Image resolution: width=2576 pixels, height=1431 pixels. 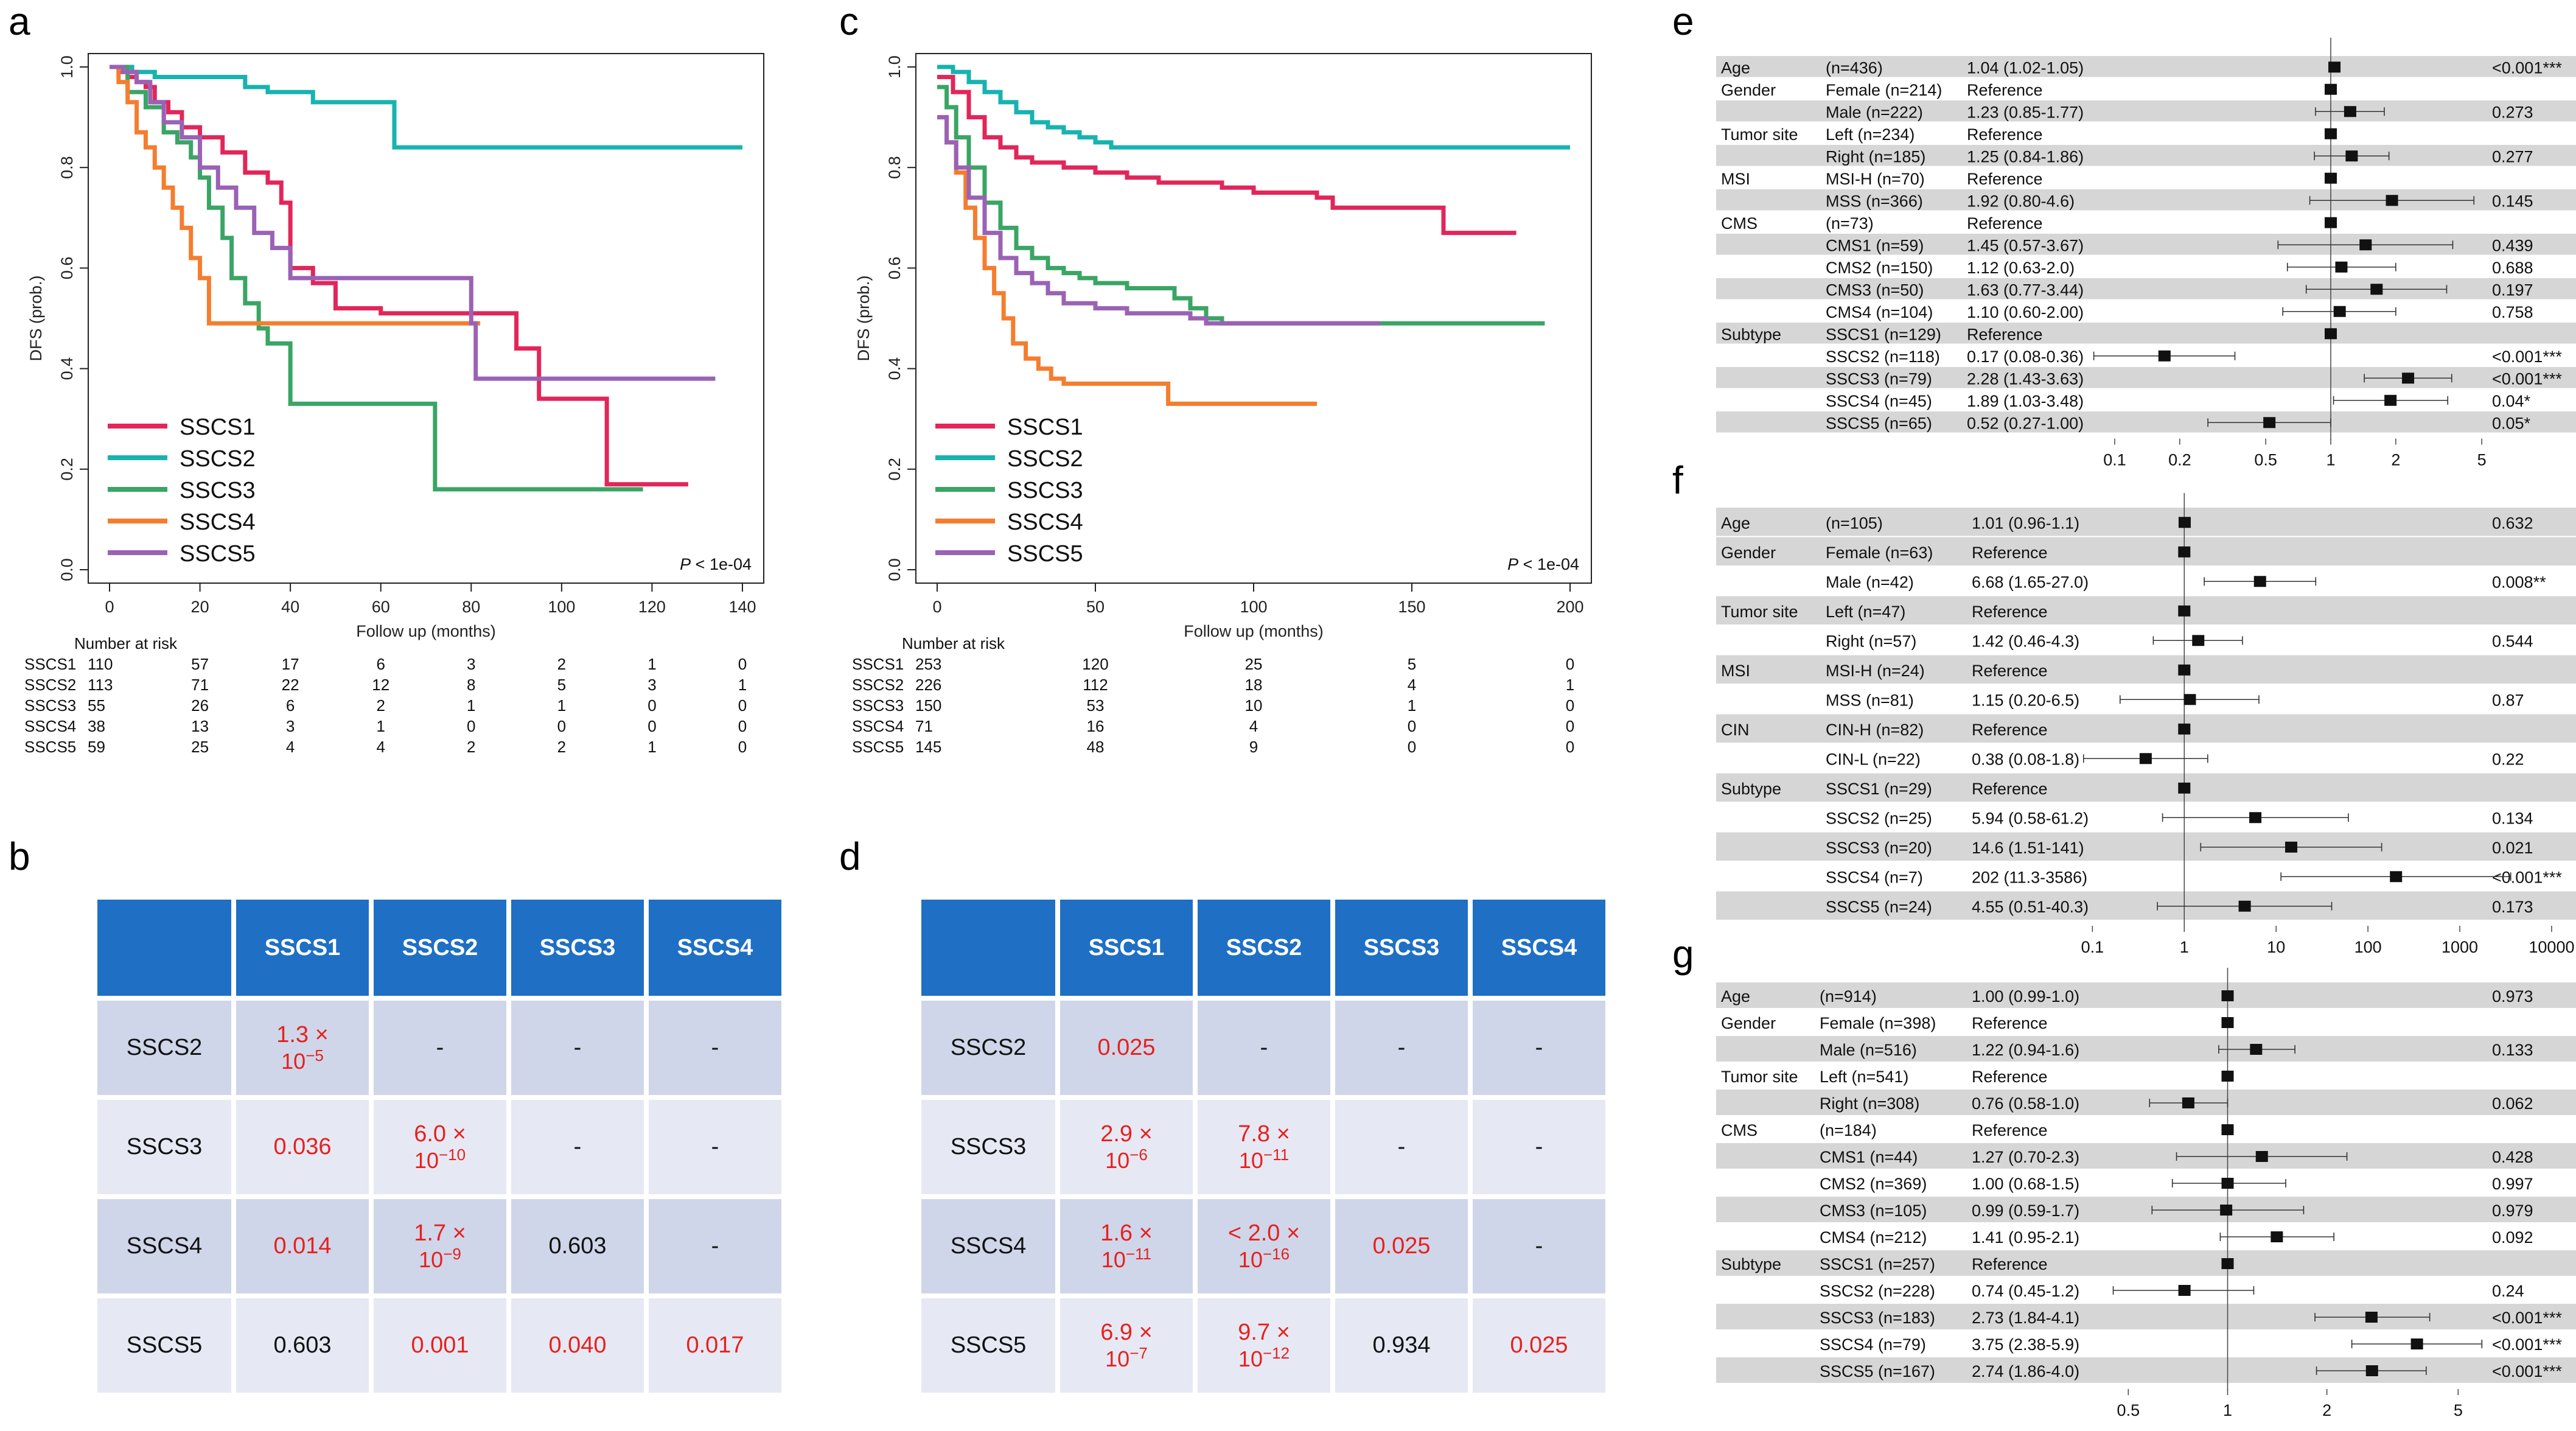 What do you see at coordinates (295, 195) in the screenshot?
I see `km-curve-sscs4` at bounding box center [295, 195].